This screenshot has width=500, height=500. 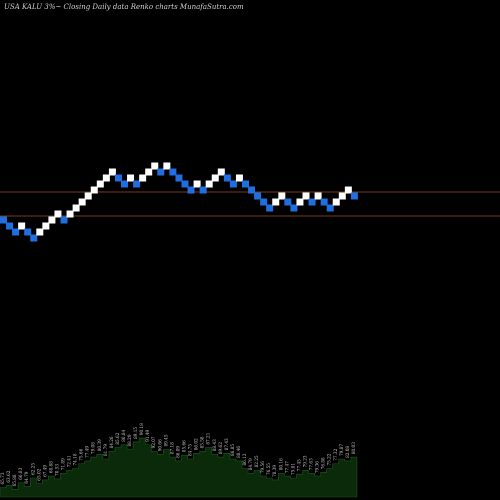 What do you see at coordinates (335, 454) in the screenshot?
I see `value-label: 77.32` at bounding box center [335, 454].